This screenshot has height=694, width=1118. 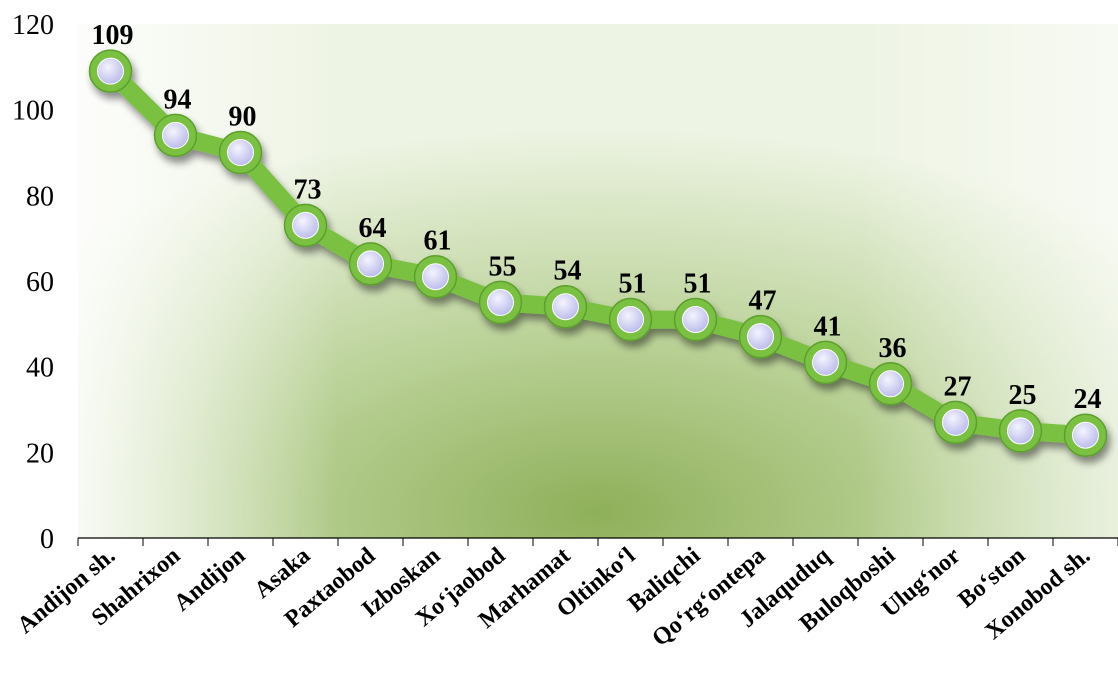 I want to click on data-label: 94, so click(x=178, y=99).